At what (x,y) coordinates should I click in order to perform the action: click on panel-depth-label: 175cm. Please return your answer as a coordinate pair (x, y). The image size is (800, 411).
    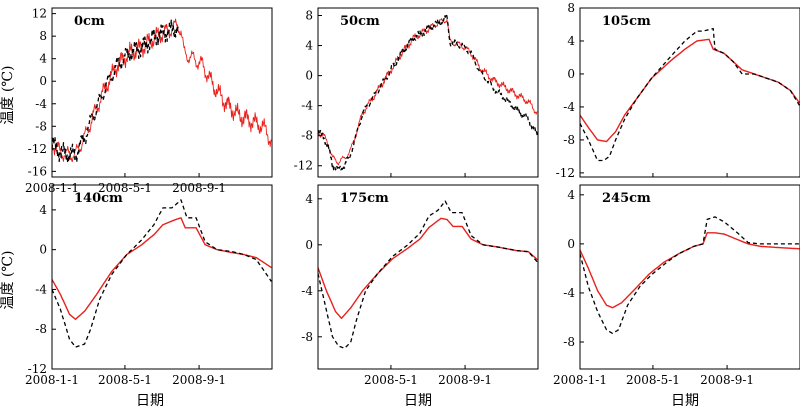
    Looking at the image, I should click on (364, 198).